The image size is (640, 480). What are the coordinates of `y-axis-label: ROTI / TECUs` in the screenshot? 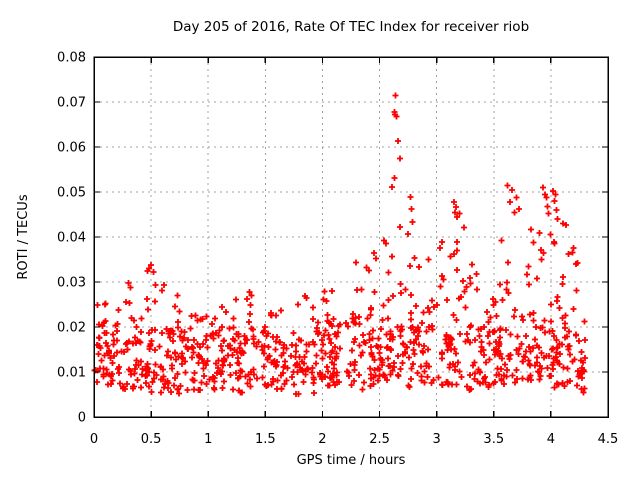 It's located at (23, 236).